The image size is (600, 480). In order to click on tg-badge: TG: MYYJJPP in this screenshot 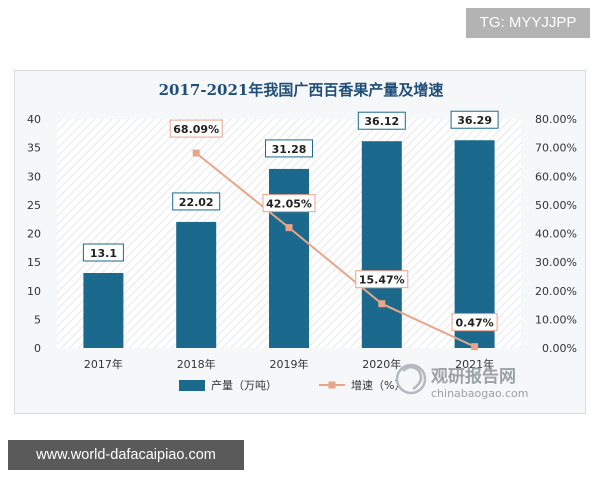, I will do `click(528, 23)`.